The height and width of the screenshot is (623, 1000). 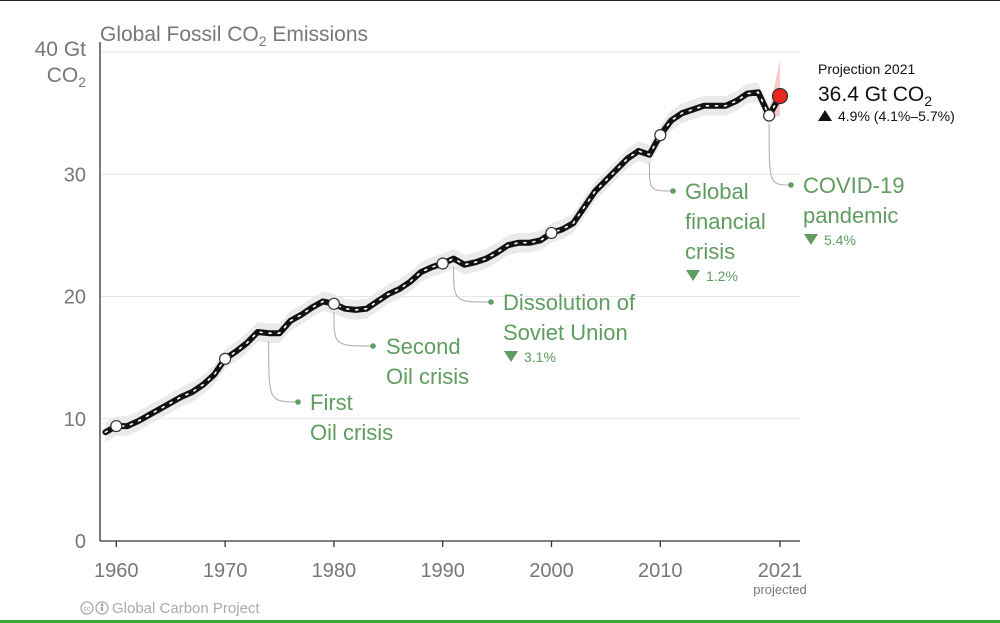 What do you see at coordinates (75, 298) in the screenshot?
I see `y-tick-label-20: 20` at bounding box center [75, 298].